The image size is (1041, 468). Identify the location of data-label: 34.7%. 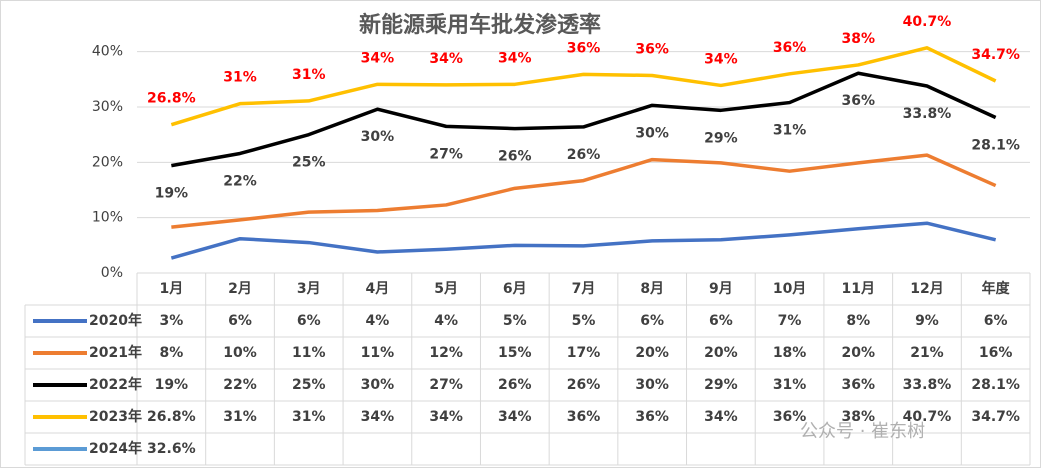
(995, 55).